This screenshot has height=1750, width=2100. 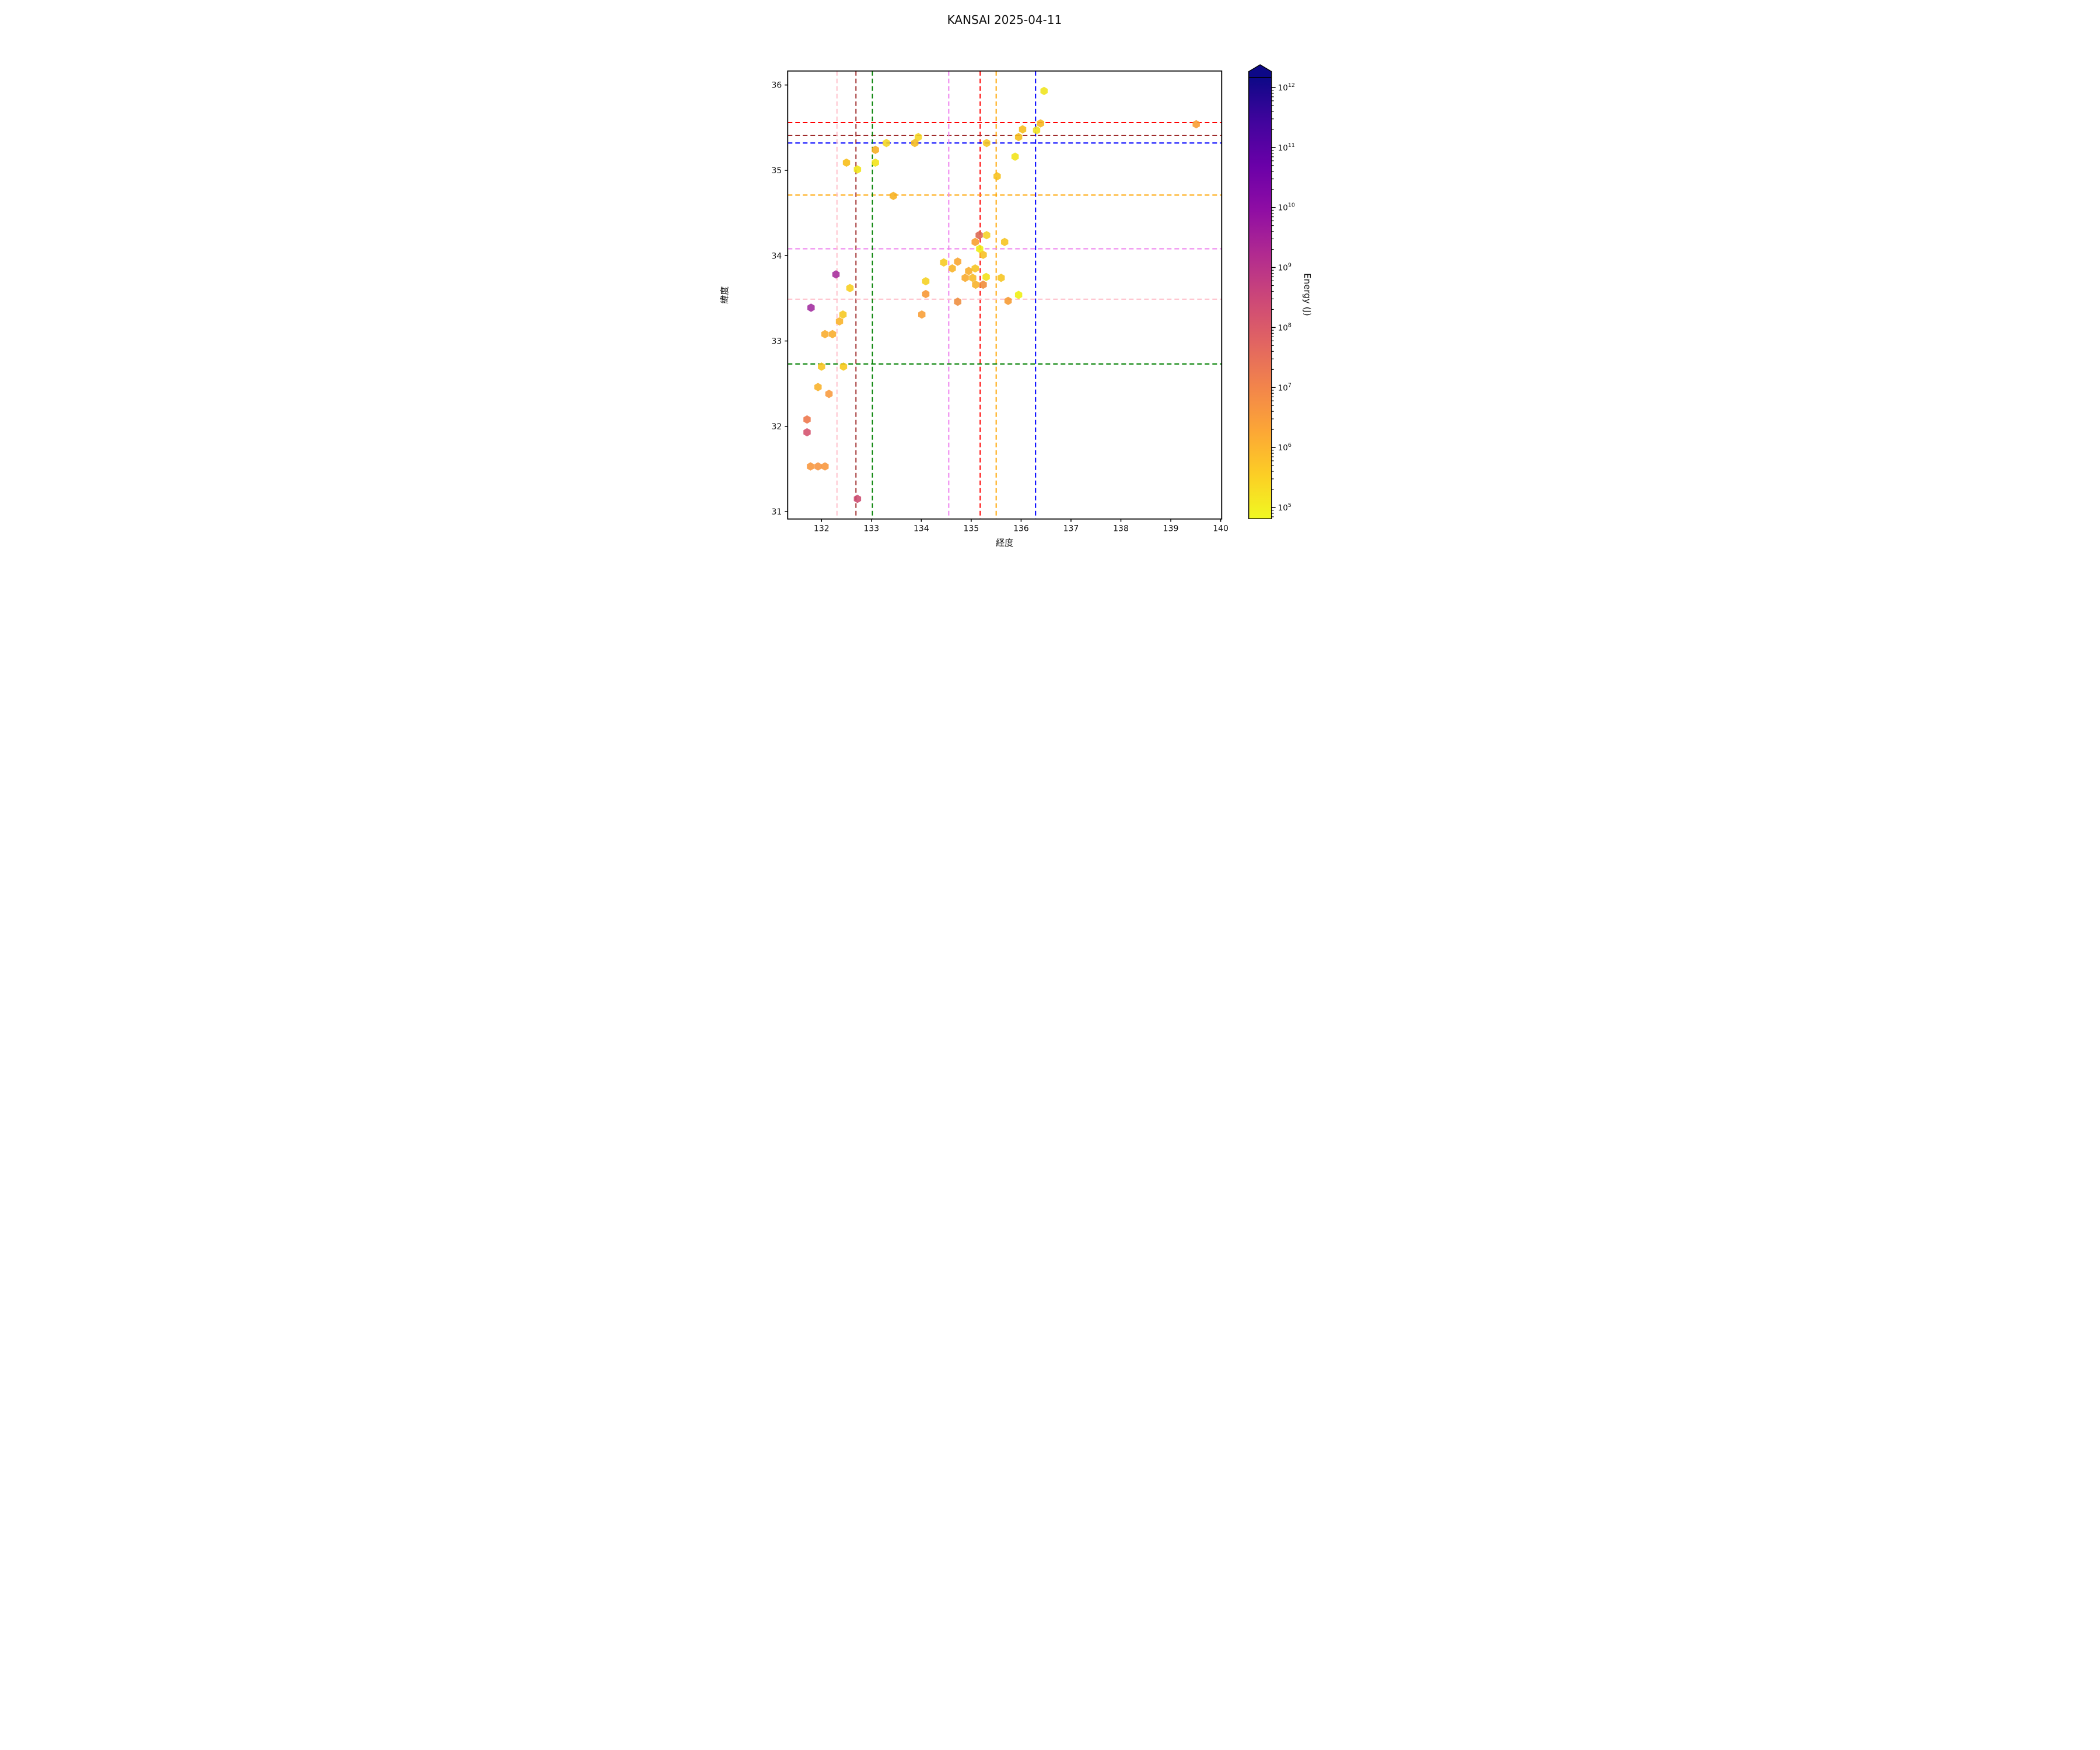 I want to click on colorbar-tick-label: 10¹¹, so click(x=1286, y=147).